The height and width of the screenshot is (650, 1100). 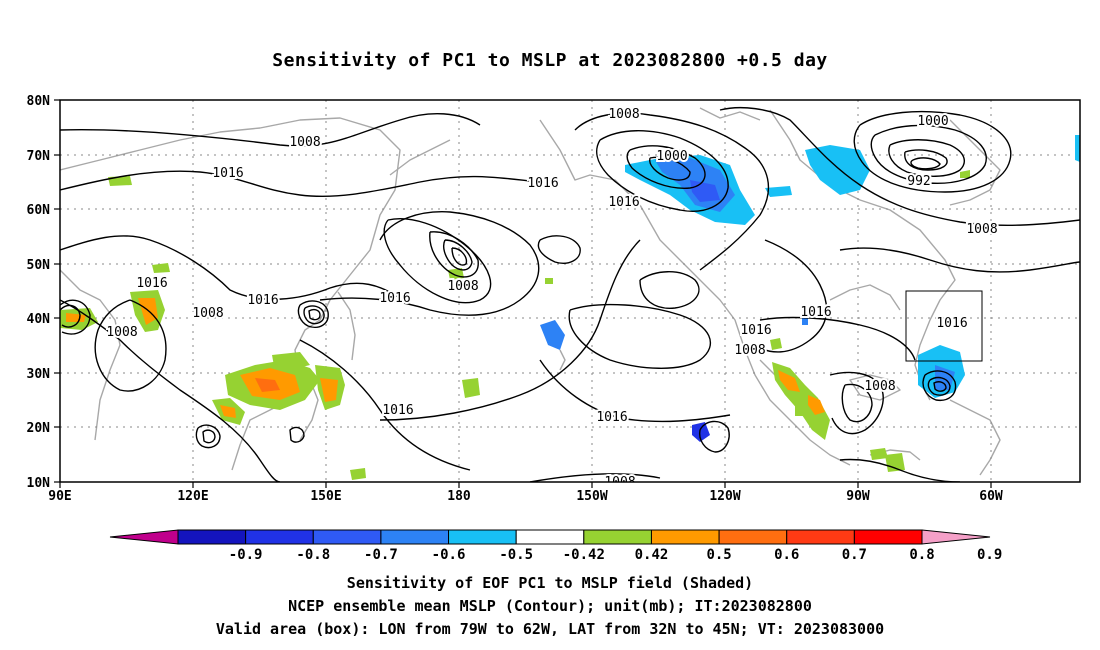 I want to click on colorbar-tick-label: 0.6, so click(x=786, y=555).